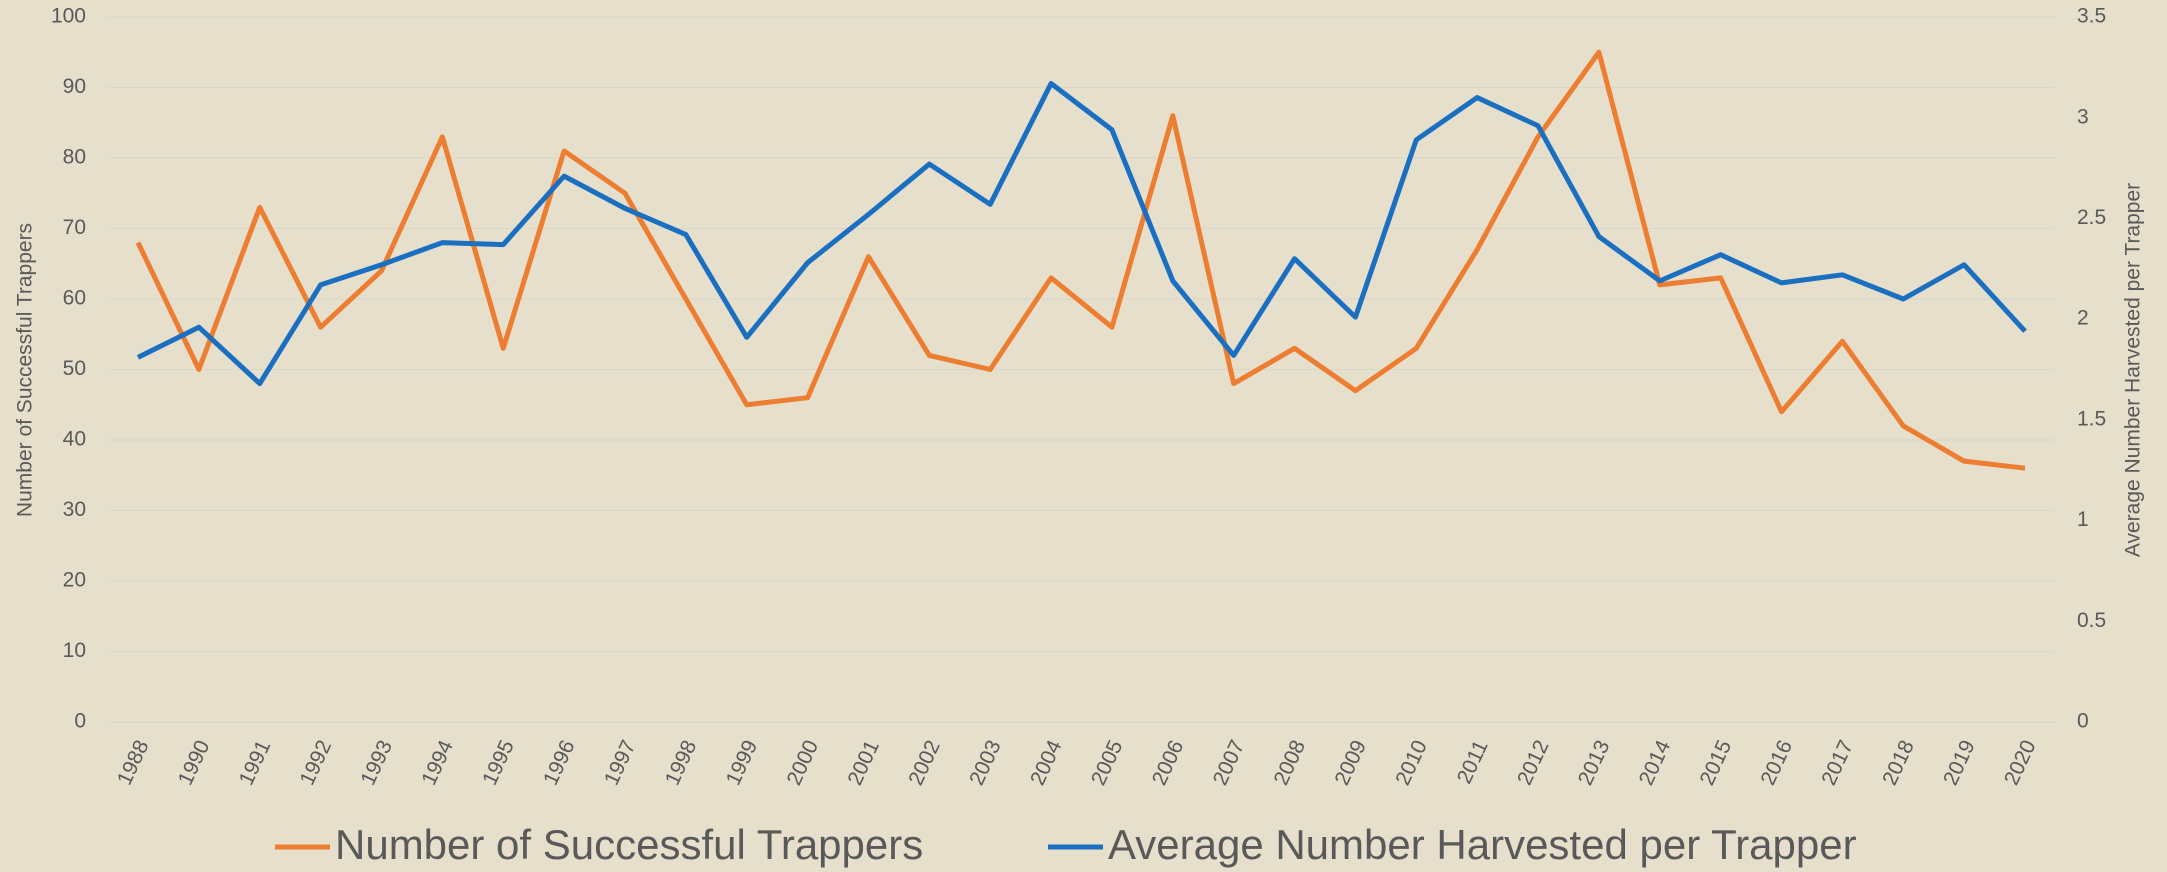 This screenshot has width=2167, height=872. I want to click on y-tick-label: 40, so click(74, 439).